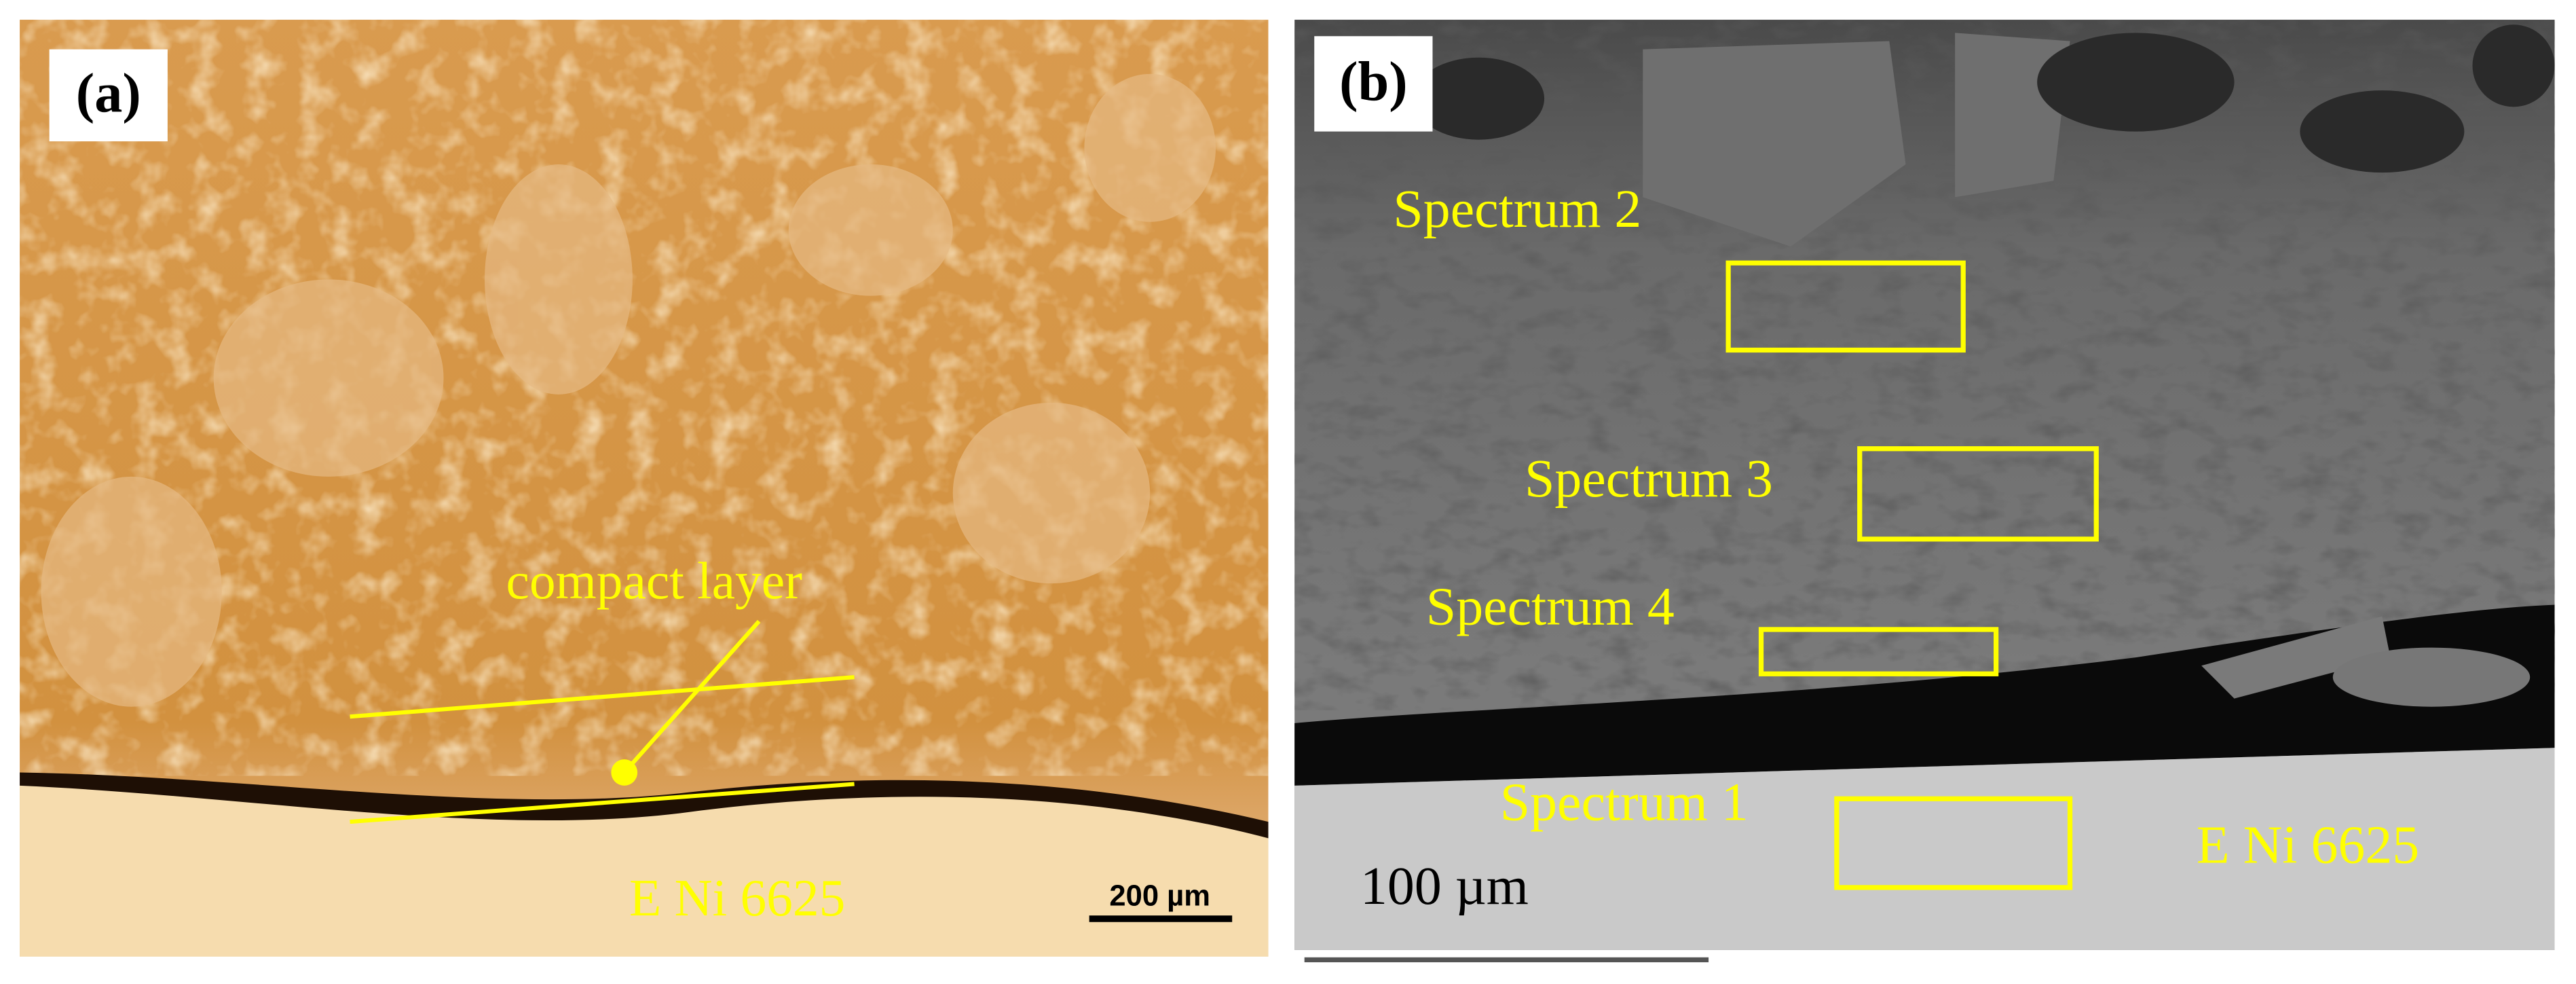 This screenshot has height=984, width=2576. Describe the element at coordinates (1649, 479) in the screenshot. I see `spectrum-label: Spectrum 3` at that location.